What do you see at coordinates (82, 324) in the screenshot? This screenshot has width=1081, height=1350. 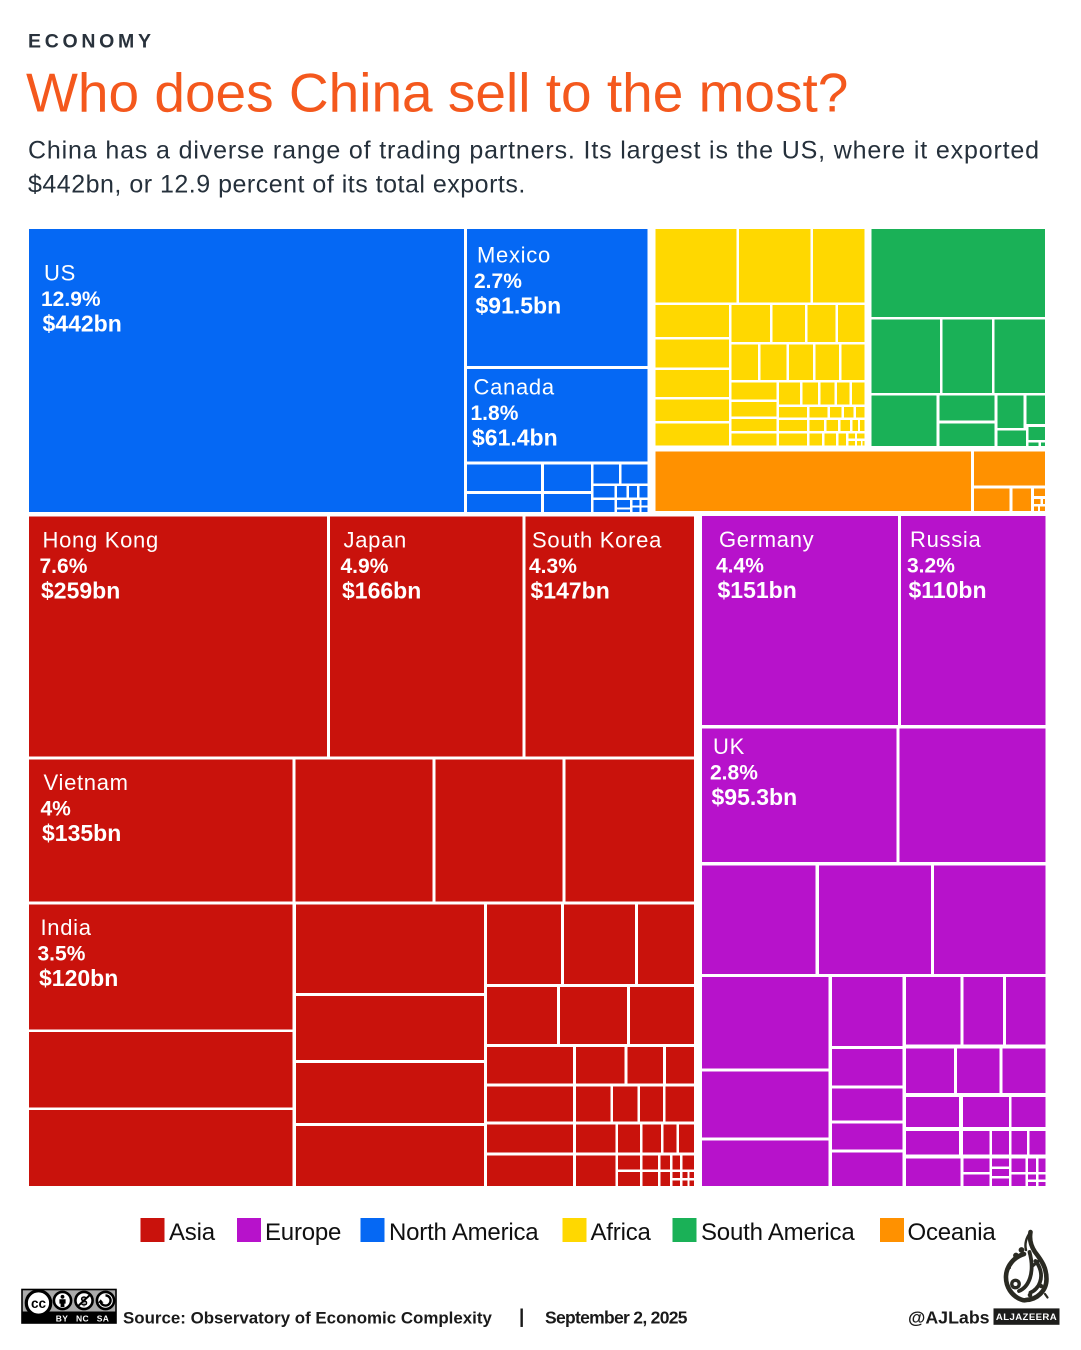 I see `svg-text: $442bn` at bounding box center [82, 324].